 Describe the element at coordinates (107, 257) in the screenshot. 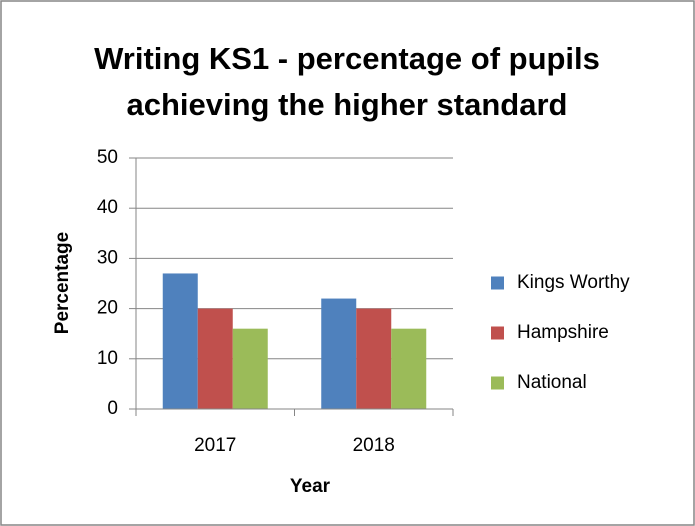

I see `y-tick-label: 30` at that location.